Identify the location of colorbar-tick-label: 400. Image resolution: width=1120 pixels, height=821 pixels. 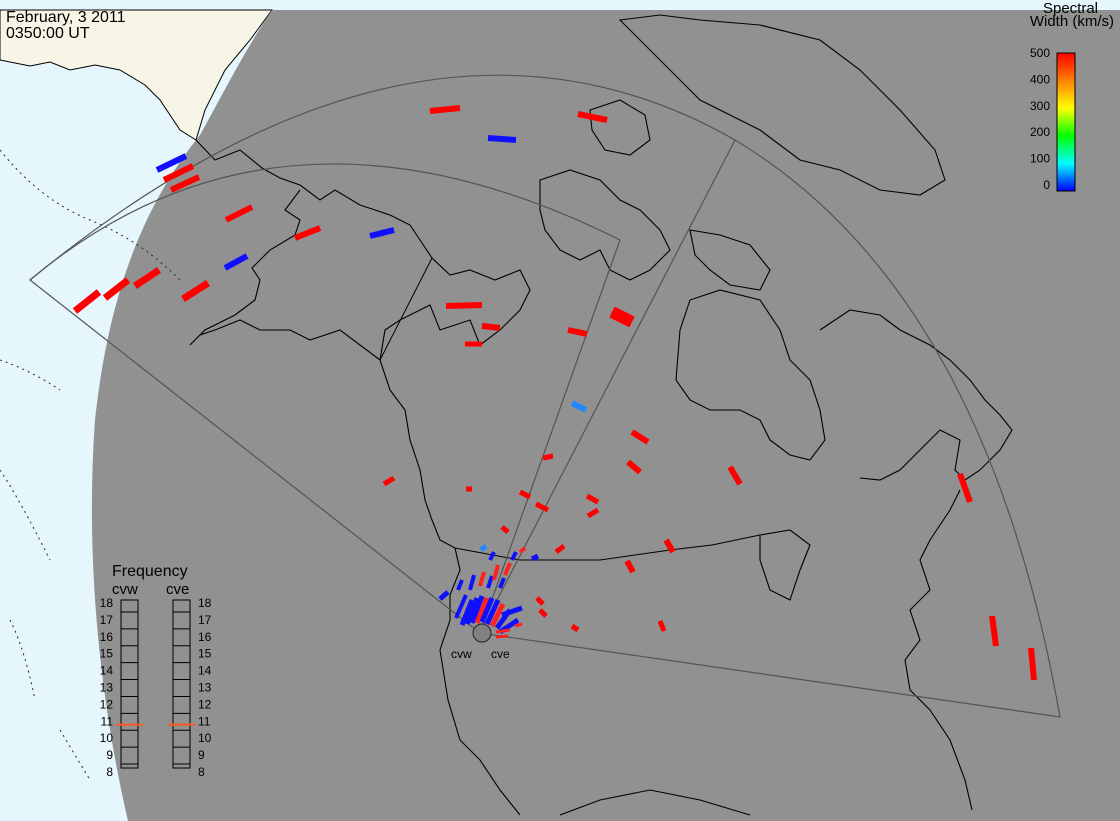
(1040, 79).